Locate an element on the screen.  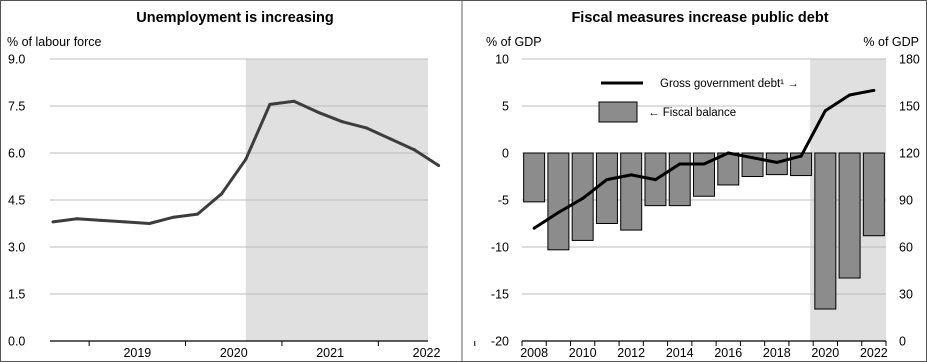
right-y-axis-label-right: % of GDP is located at coordinates (891, 42).